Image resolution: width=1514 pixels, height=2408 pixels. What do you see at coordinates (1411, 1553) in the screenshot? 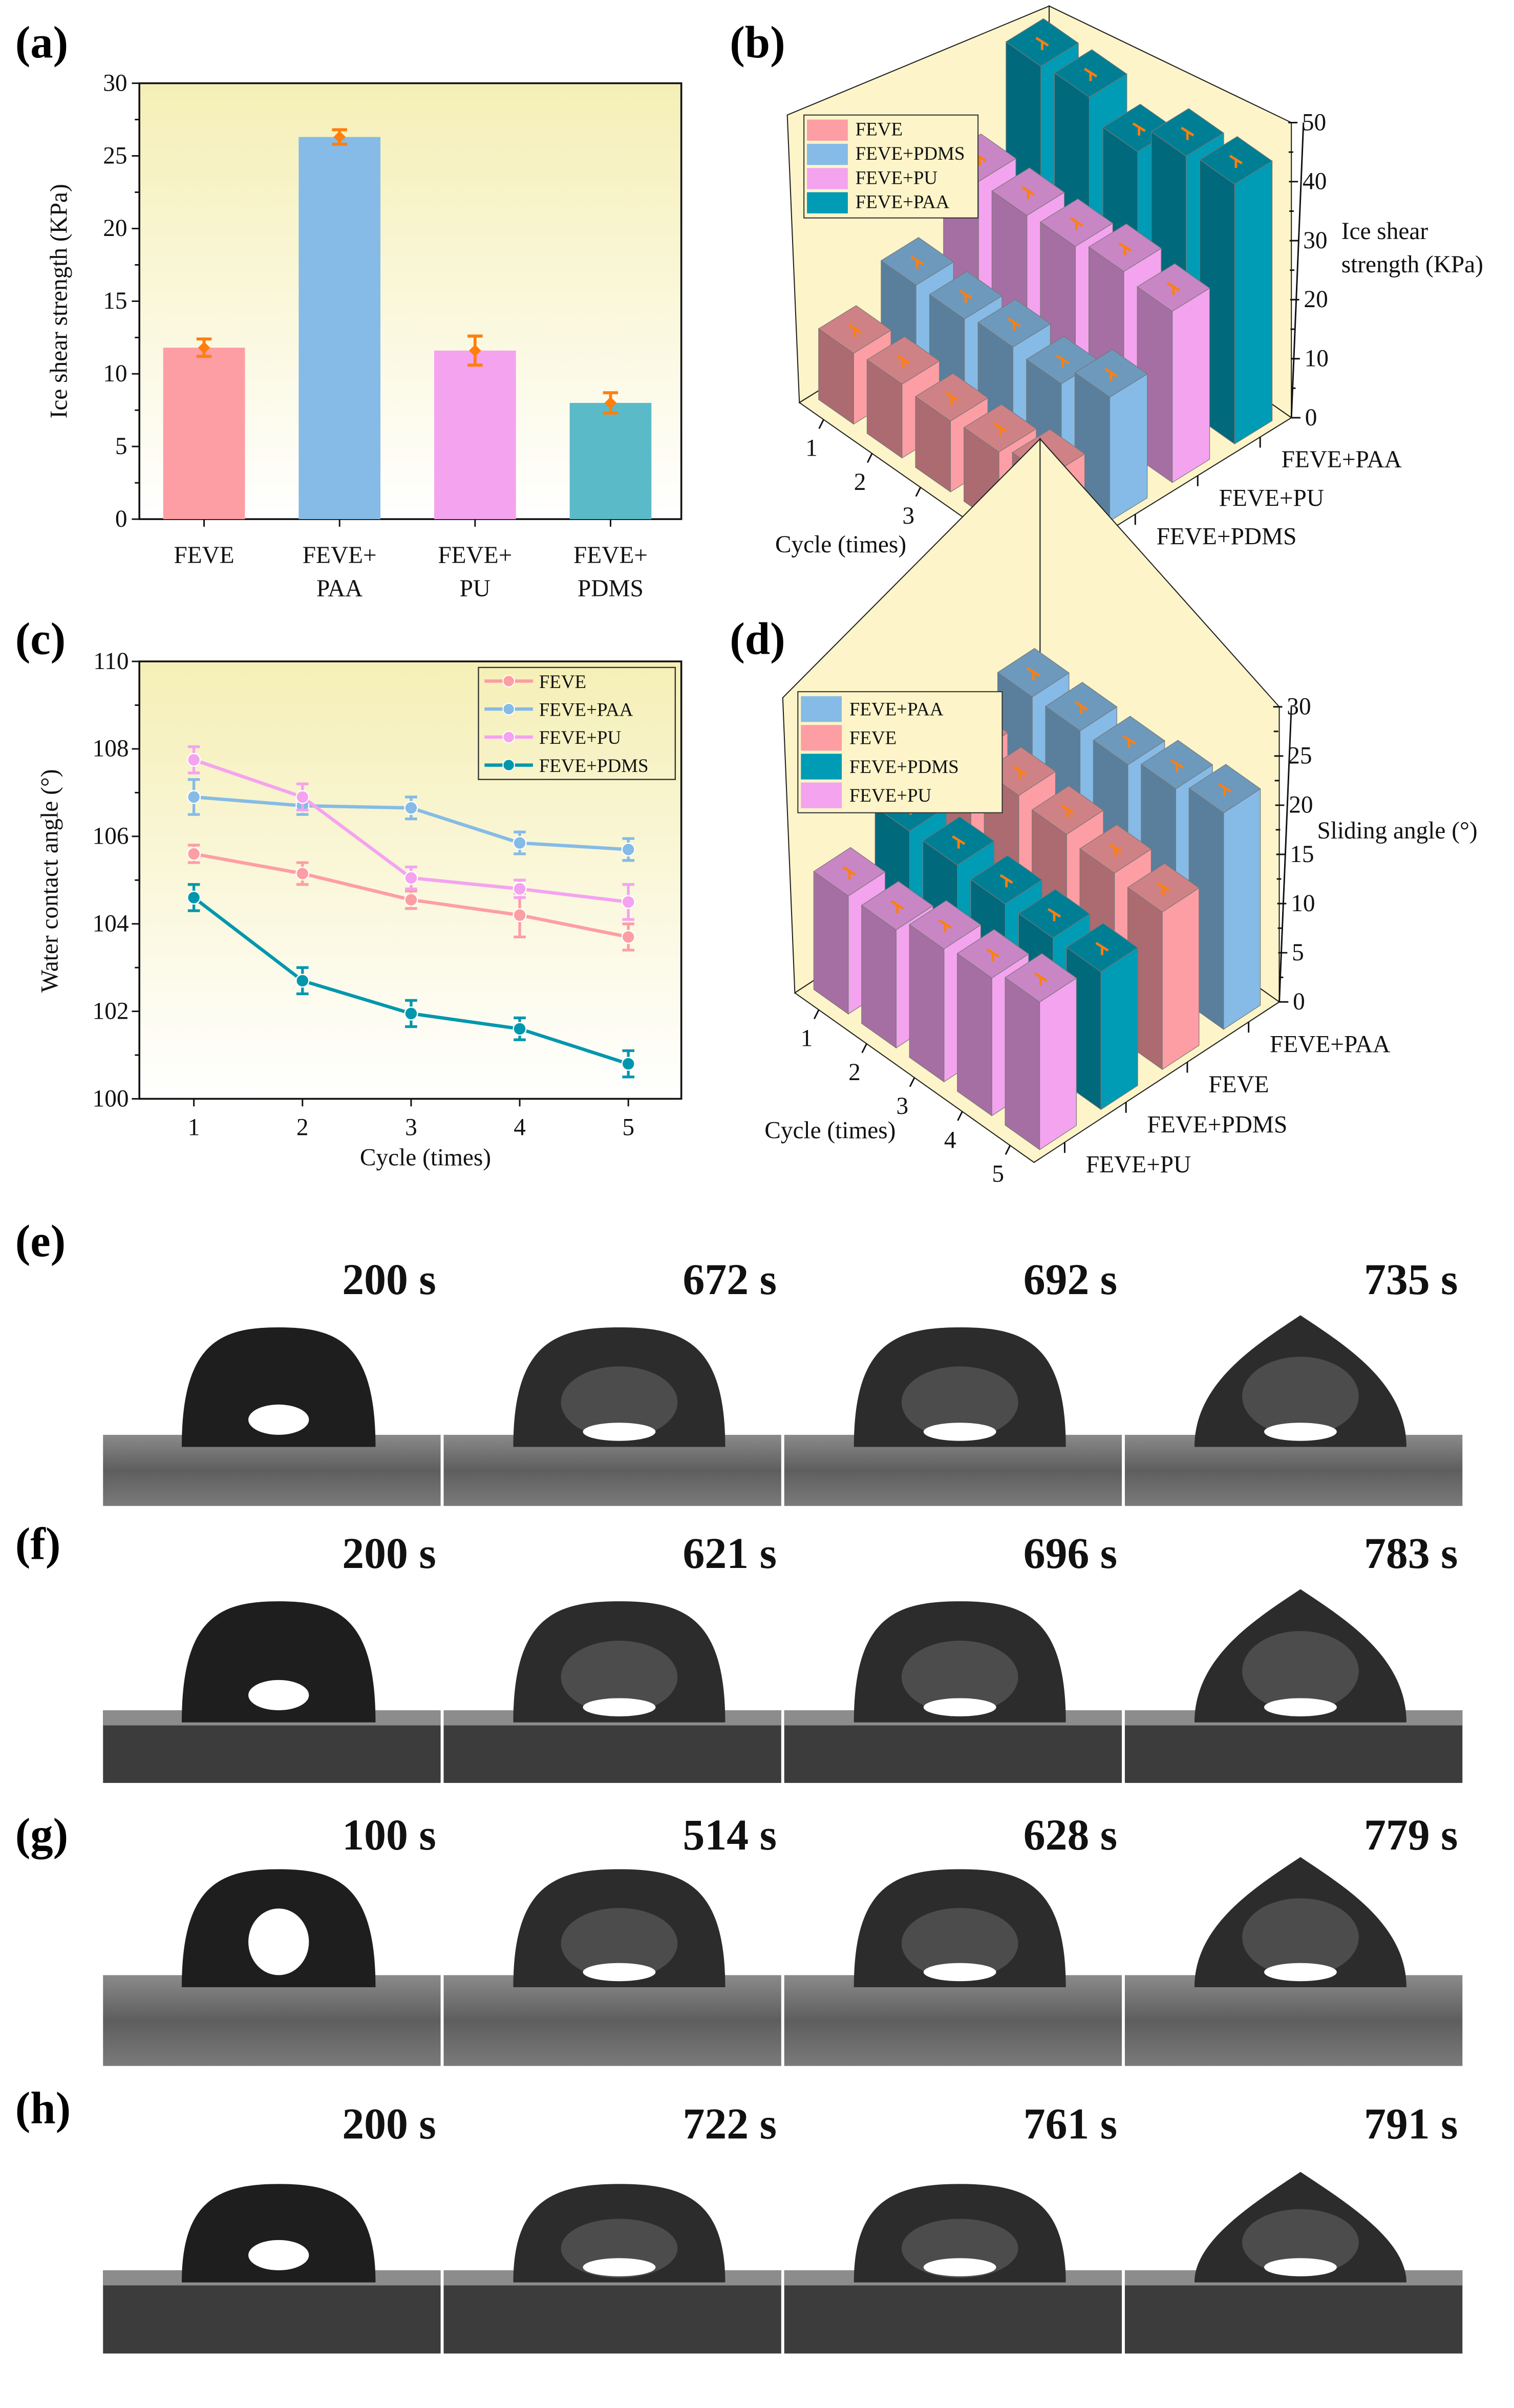
I see `time-label: 783 s` at bounding box center [1411, 1553].